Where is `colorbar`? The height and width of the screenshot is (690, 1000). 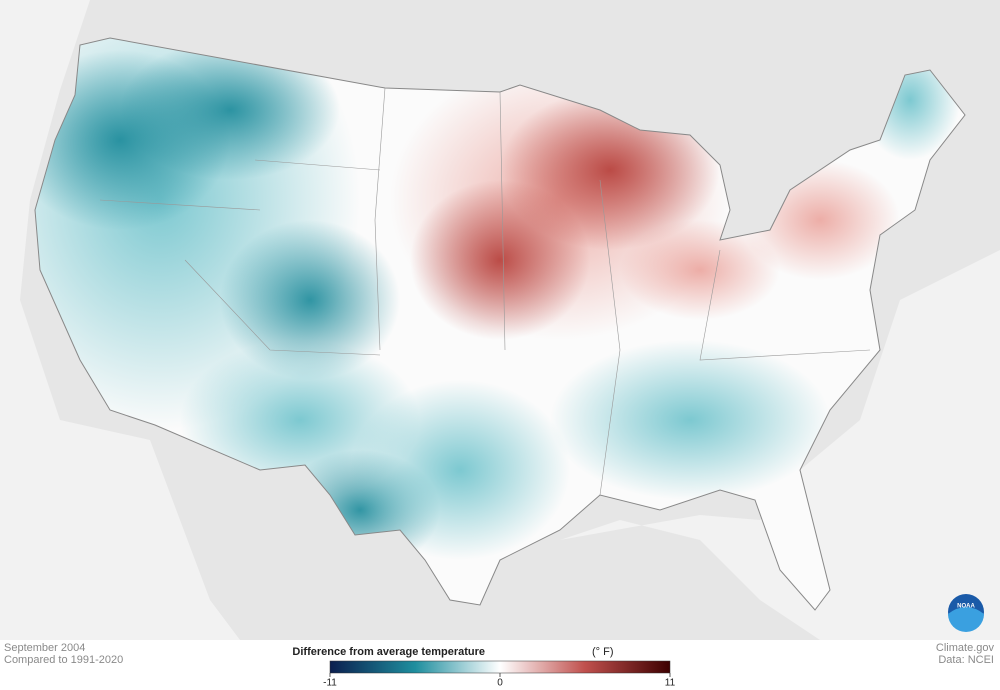 colorbar is located at coordinates (500, 667).